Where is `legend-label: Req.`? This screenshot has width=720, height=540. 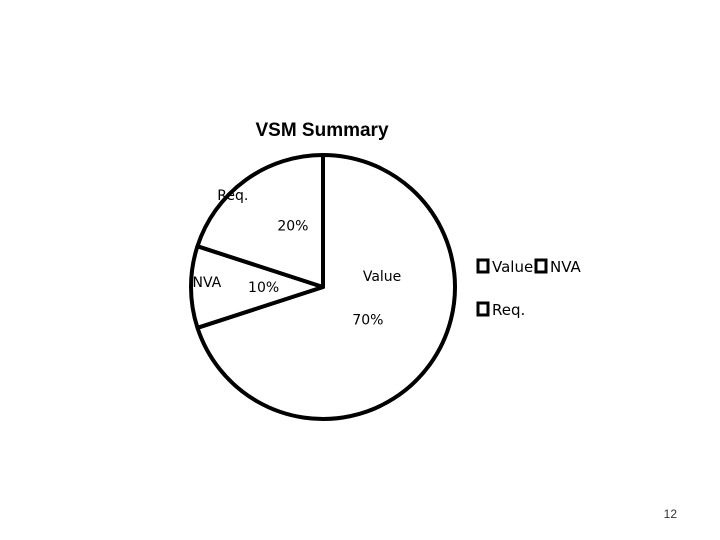
legend-label: Req. is located at coordinates (508, 310).